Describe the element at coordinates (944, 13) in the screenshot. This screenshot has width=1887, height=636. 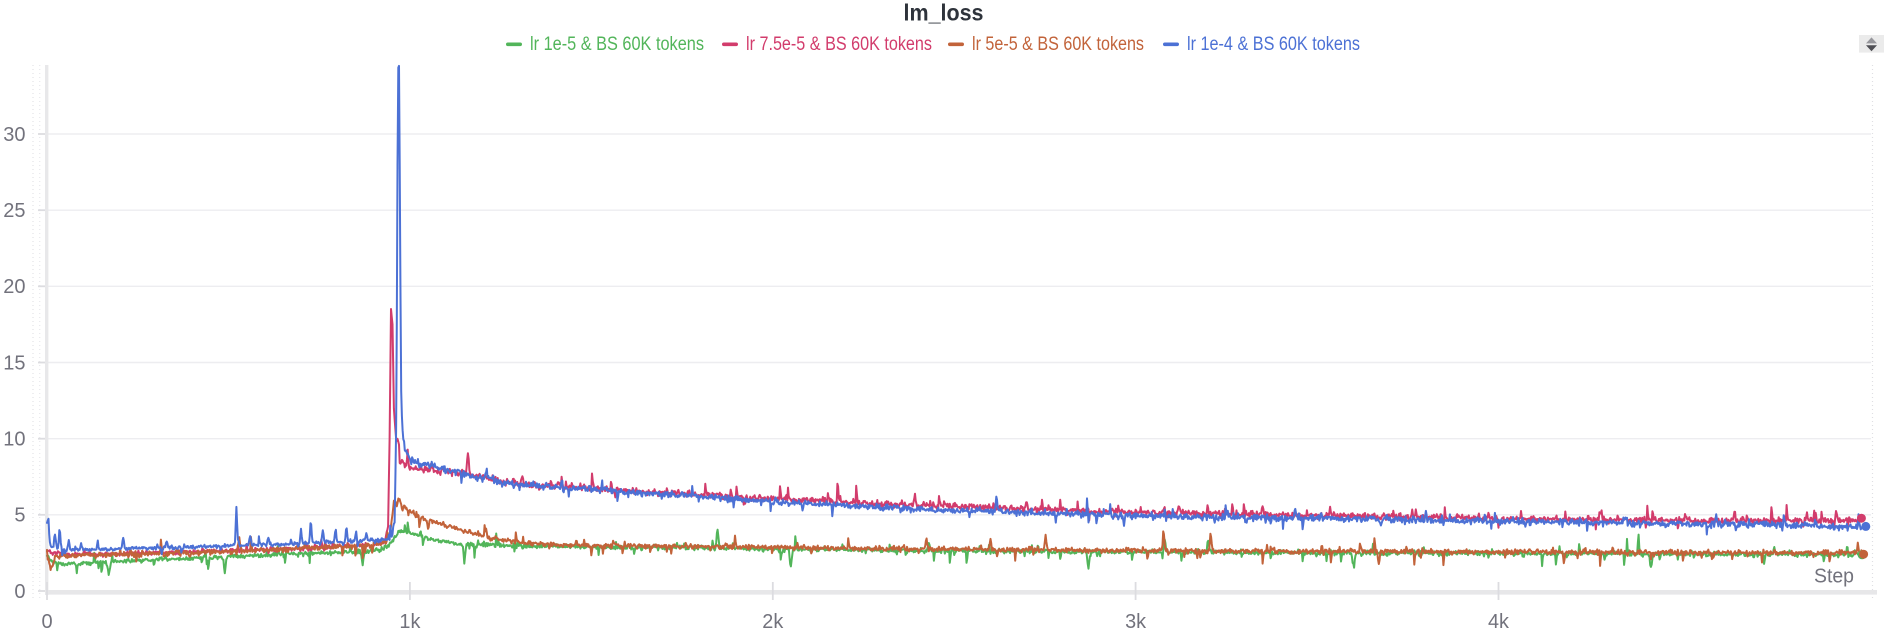
I see `svg-text: lm_loss` at that location.